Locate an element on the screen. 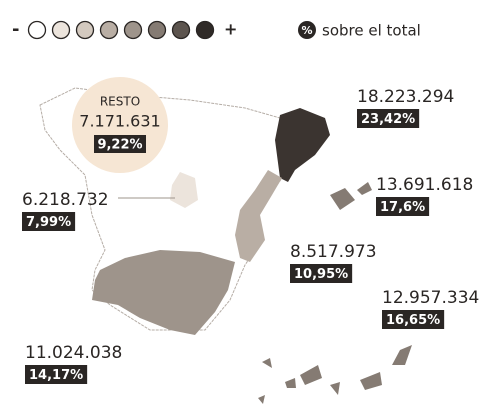 This screenshot has width=481, height=411. percent-icon is located at coordinates (307, 30).